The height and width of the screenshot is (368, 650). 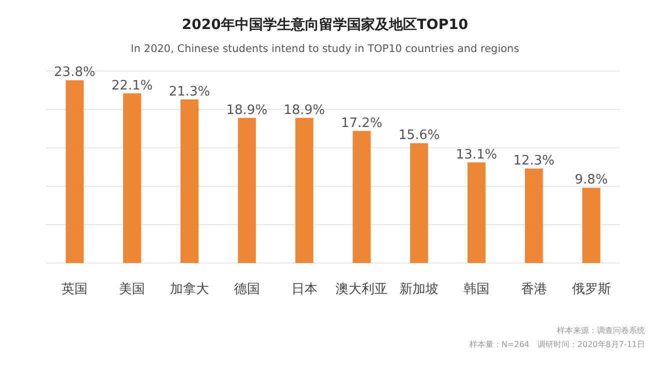 What do you see at coordinates (132, 289) in the screenshot?
I see `x-tick-label: 美国` at bounding box center [132, 289].